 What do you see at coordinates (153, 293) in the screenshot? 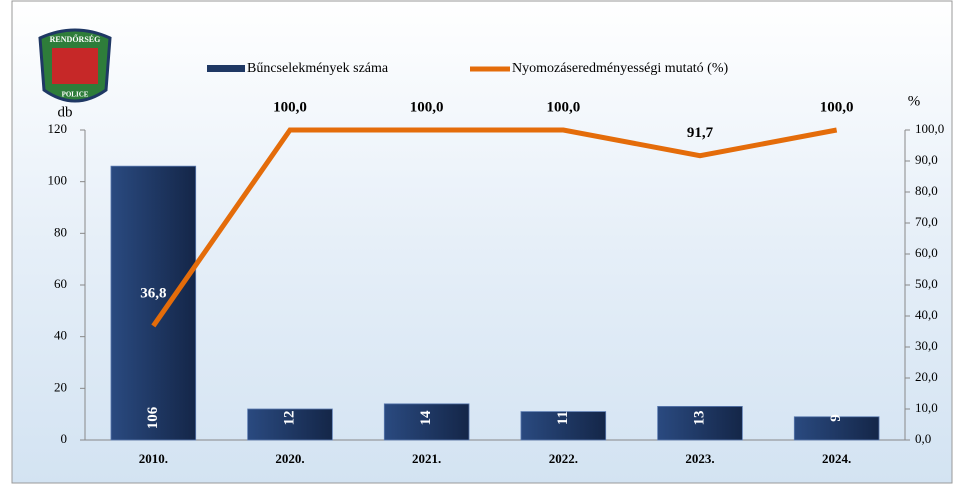
I see `line-value-label: 36,8` at bounding box center [153, 293].